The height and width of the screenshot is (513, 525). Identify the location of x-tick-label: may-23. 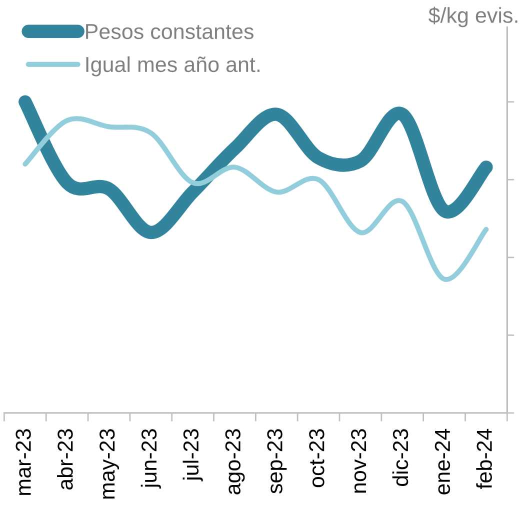
(110, 464).